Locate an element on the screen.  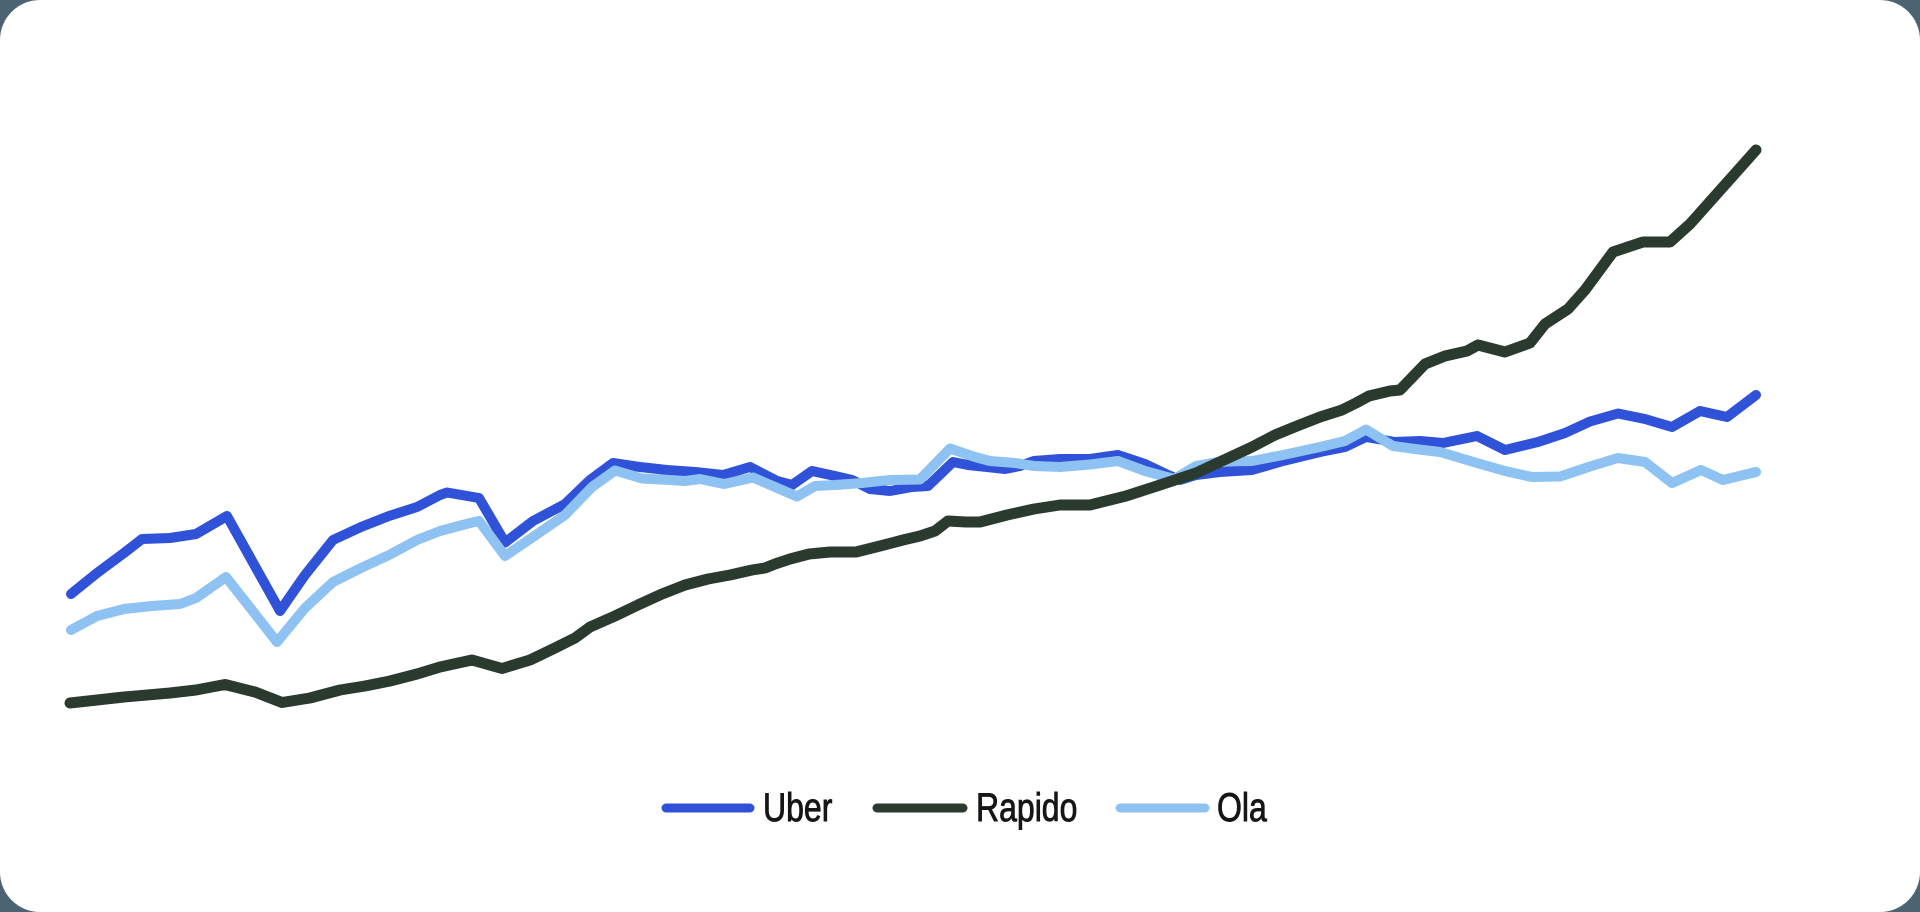
svg-text: Ola is located at coordinates (1242, 807).